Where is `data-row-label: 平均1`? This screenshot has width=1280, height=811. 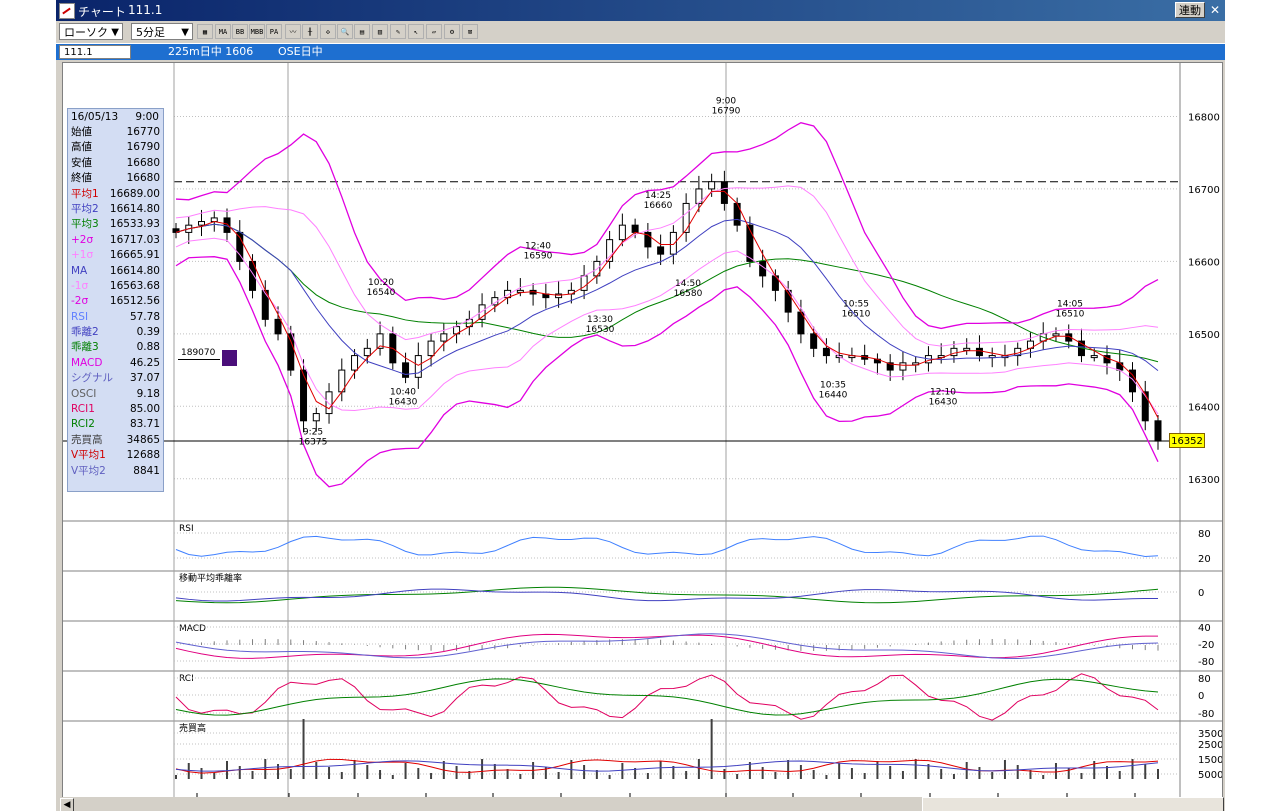
data-row-label: 平均1 is located at coordinates (85, 193).